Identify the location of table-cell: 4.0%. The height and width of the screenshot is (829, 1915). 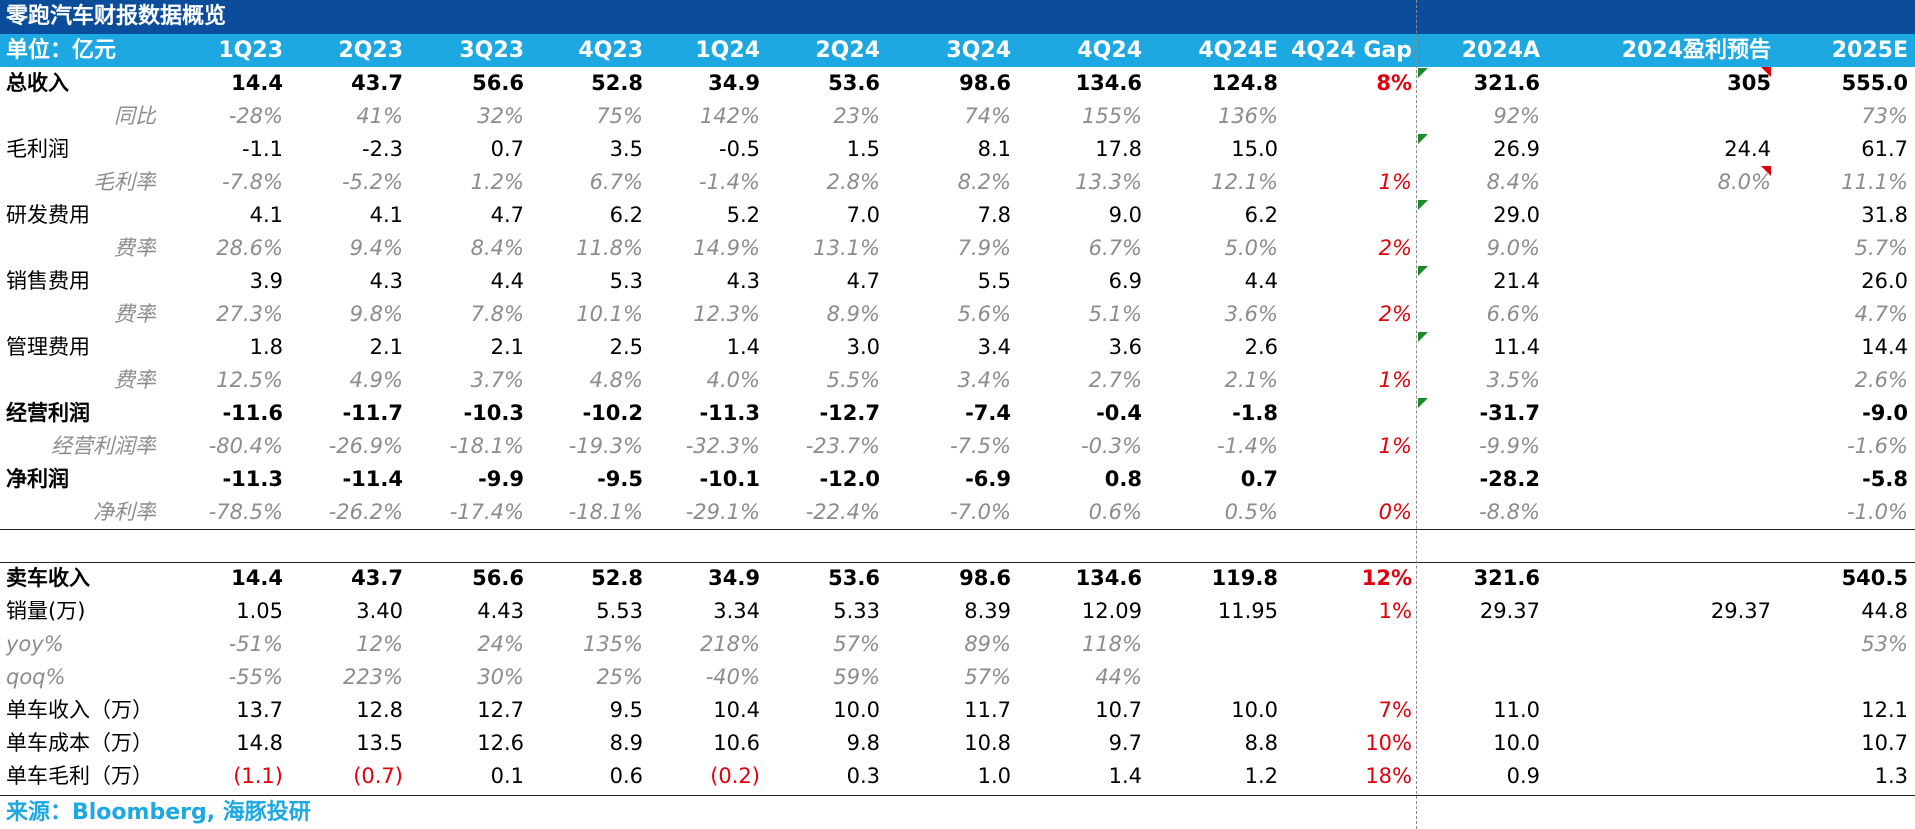
(733, 380).